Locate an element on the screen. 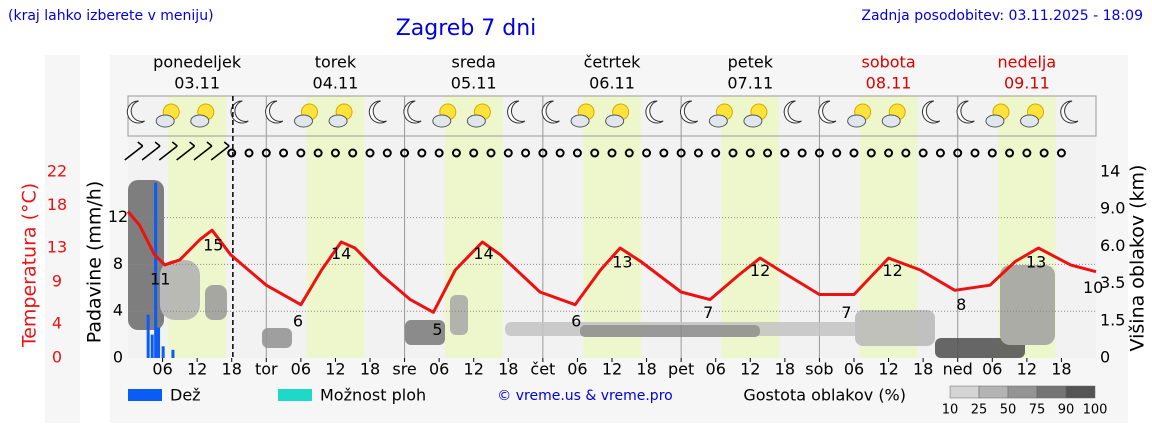  precip-tick-label: 0 is located at coordinates (118, 357).